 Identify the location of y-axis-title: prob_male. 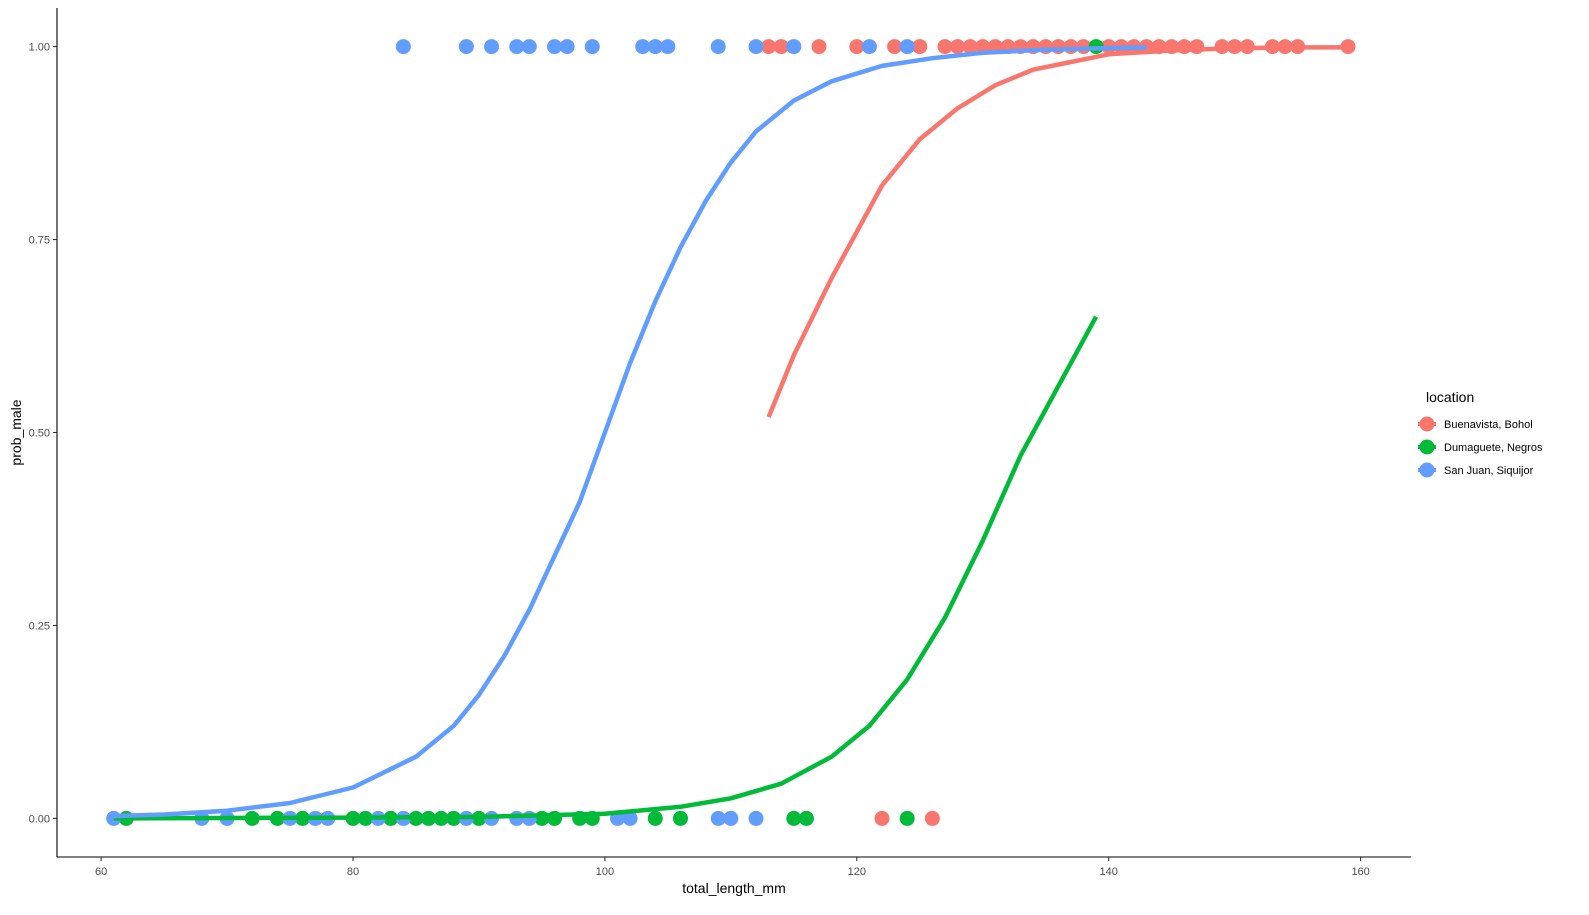
(16, 432).